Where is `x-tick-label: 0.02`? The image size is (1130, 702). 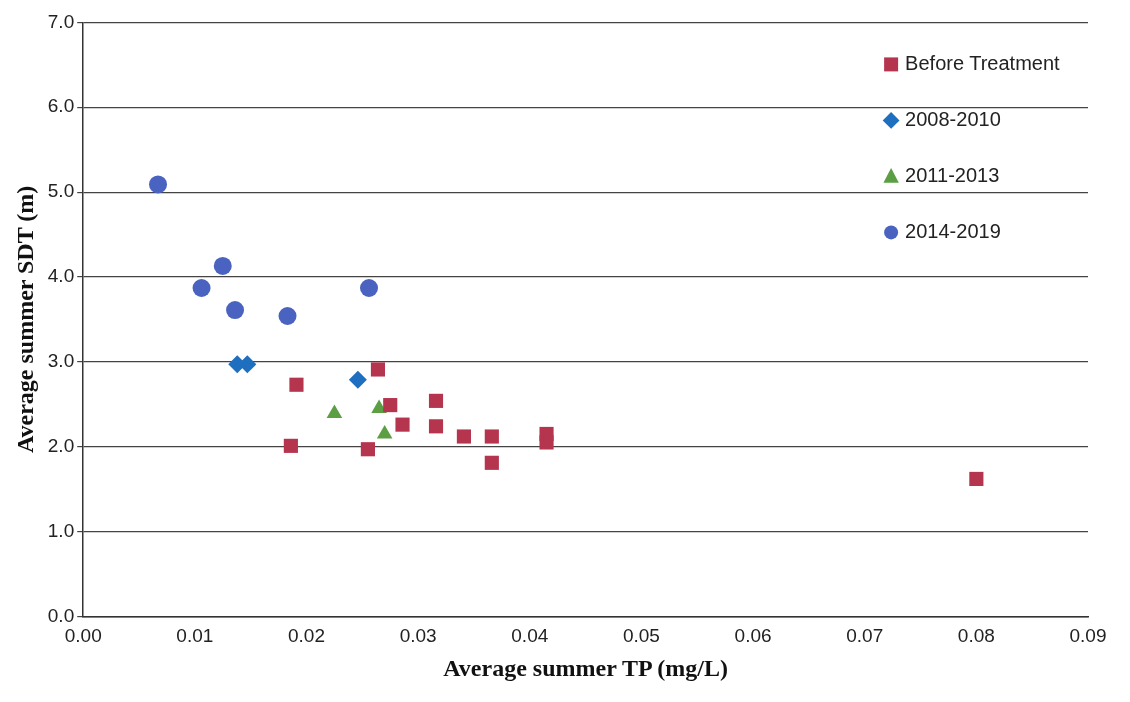 x-tick-label: 0.02 is located at coordinates (306, 636).